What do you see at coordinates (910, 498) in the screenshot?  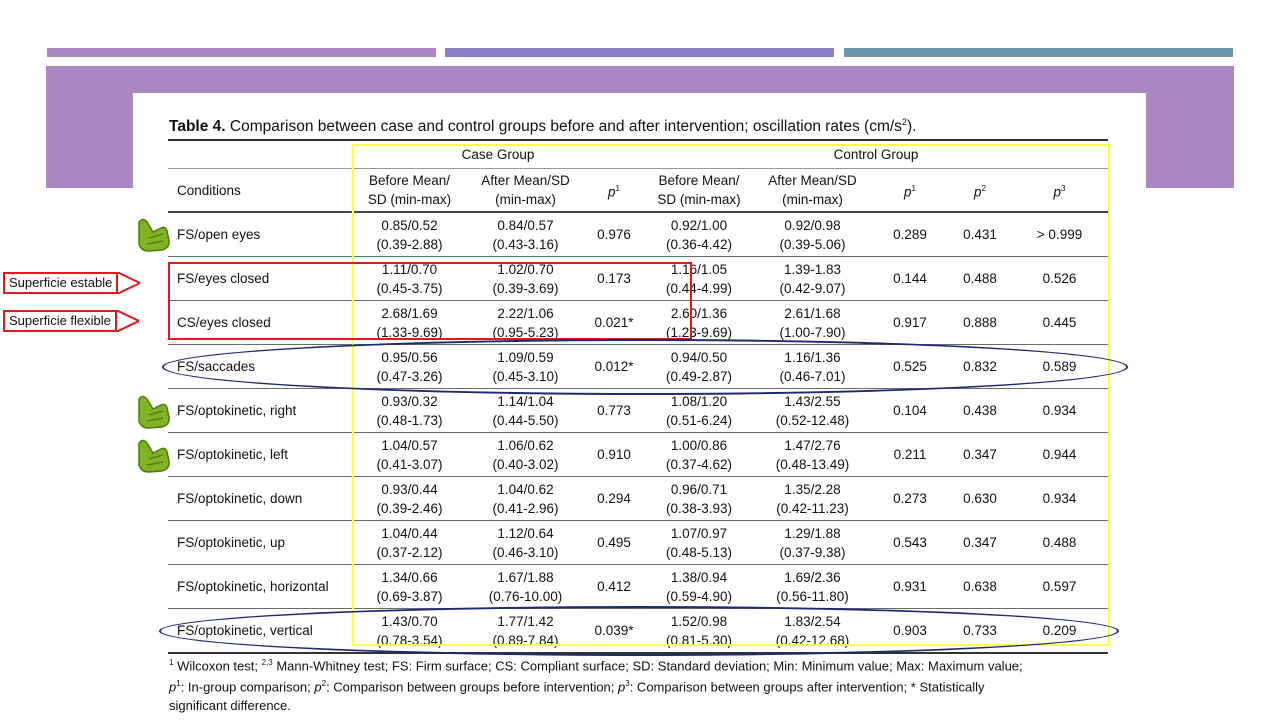 I see `cell-p1: 0.273` at bounding box center [910, 498].